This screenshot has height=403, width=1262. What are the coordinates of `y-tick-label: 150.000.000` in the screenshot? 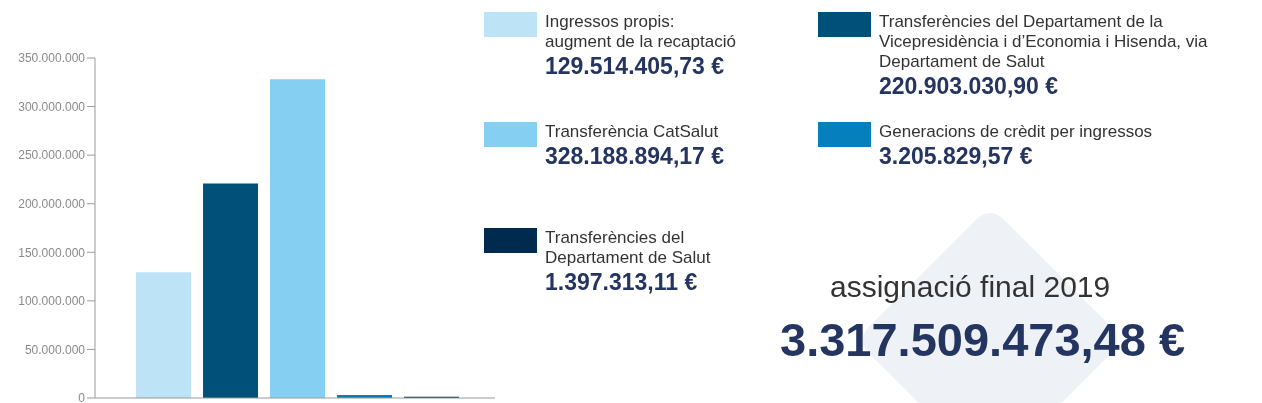 It's located at (52, 252).